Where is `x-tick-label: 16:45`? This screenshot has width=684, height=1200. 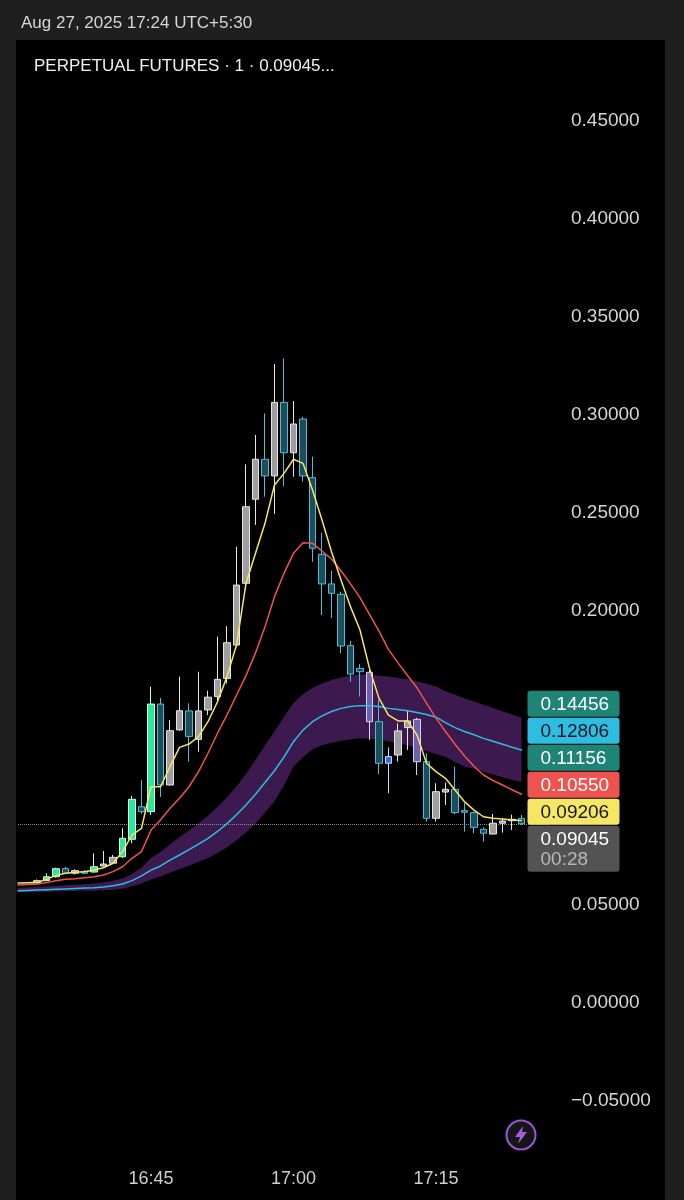 x-tick-label: 16:45 is located at coordinates (151, 1178).